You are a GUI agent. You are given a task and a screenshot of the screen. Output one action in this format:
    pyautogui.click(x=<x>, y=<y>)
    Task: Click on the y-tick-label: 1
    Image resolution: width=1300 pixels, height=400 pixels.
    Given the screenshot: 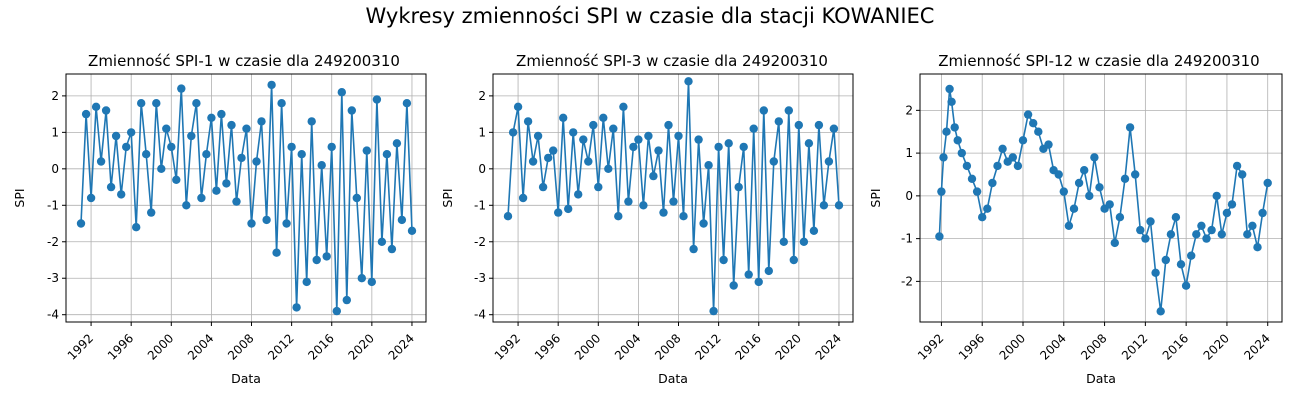 What is the action you would take?
    pyautogui.click(x=909, y=153)
    